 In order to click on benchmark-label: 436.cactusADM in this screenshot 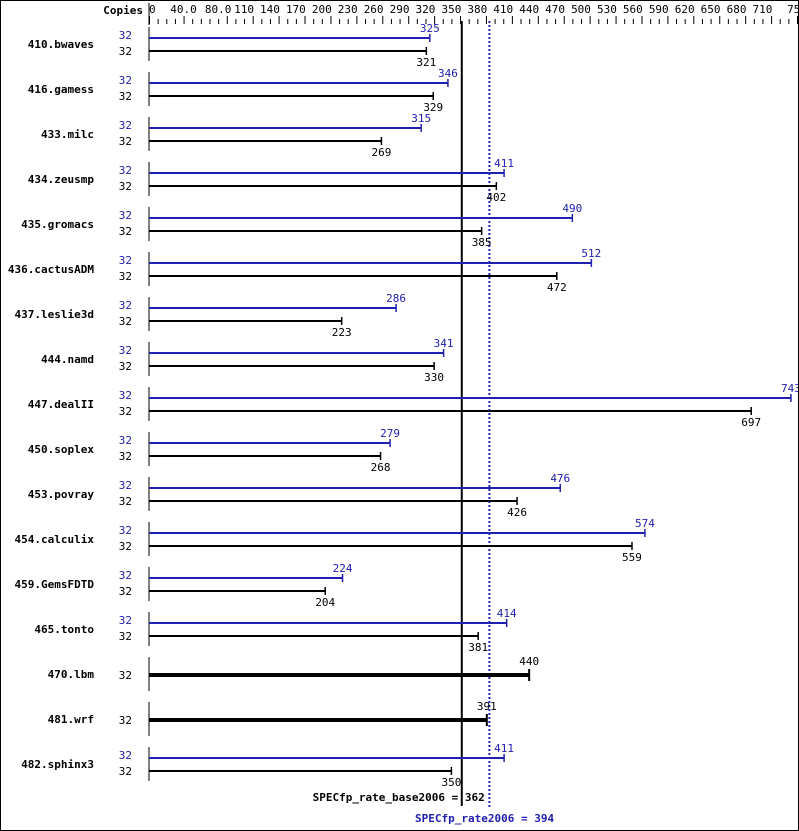, I will do `click(51, 269)`.